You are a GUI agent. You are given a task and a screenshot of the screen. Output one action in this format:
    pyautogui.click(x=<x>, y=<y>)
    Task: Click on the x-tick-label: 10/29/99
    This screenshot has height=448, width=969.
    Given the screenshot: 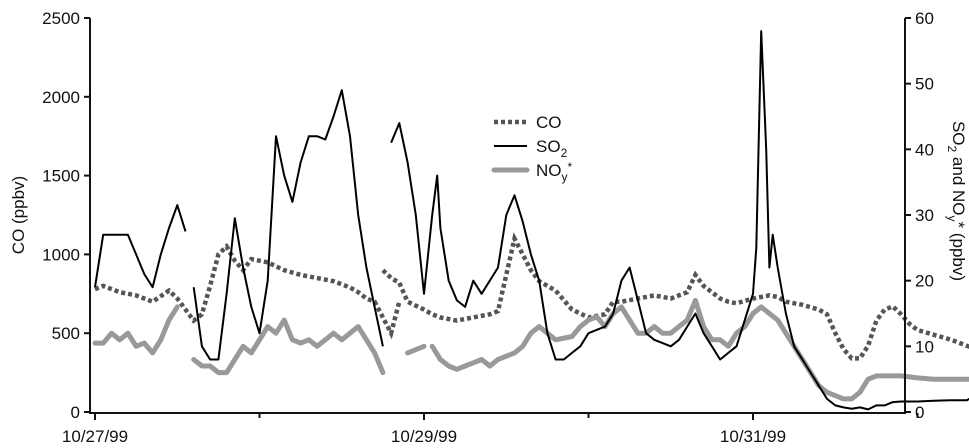 What is the action you would take?
    pyautogui.click(x=424, y=436)
    